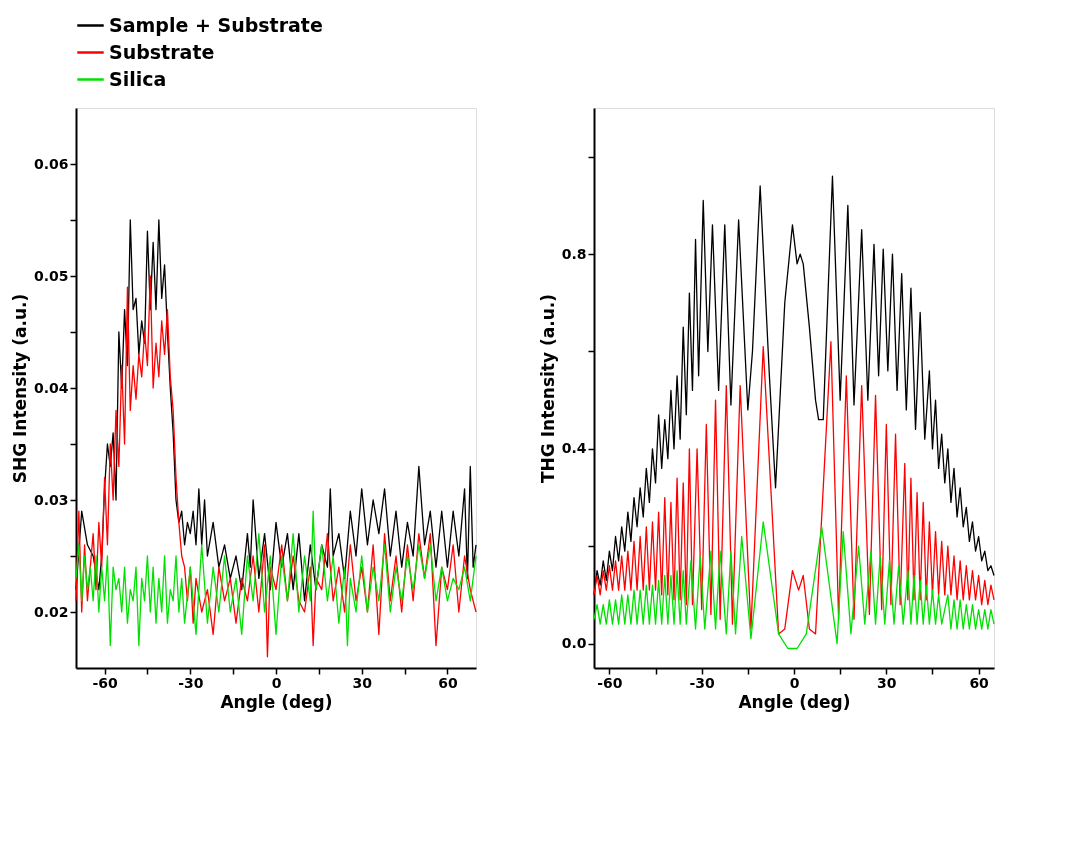  Describe the element at coordinates (51, 611) in the screenshot. I see `y-tick-label: 0.02` at that location.